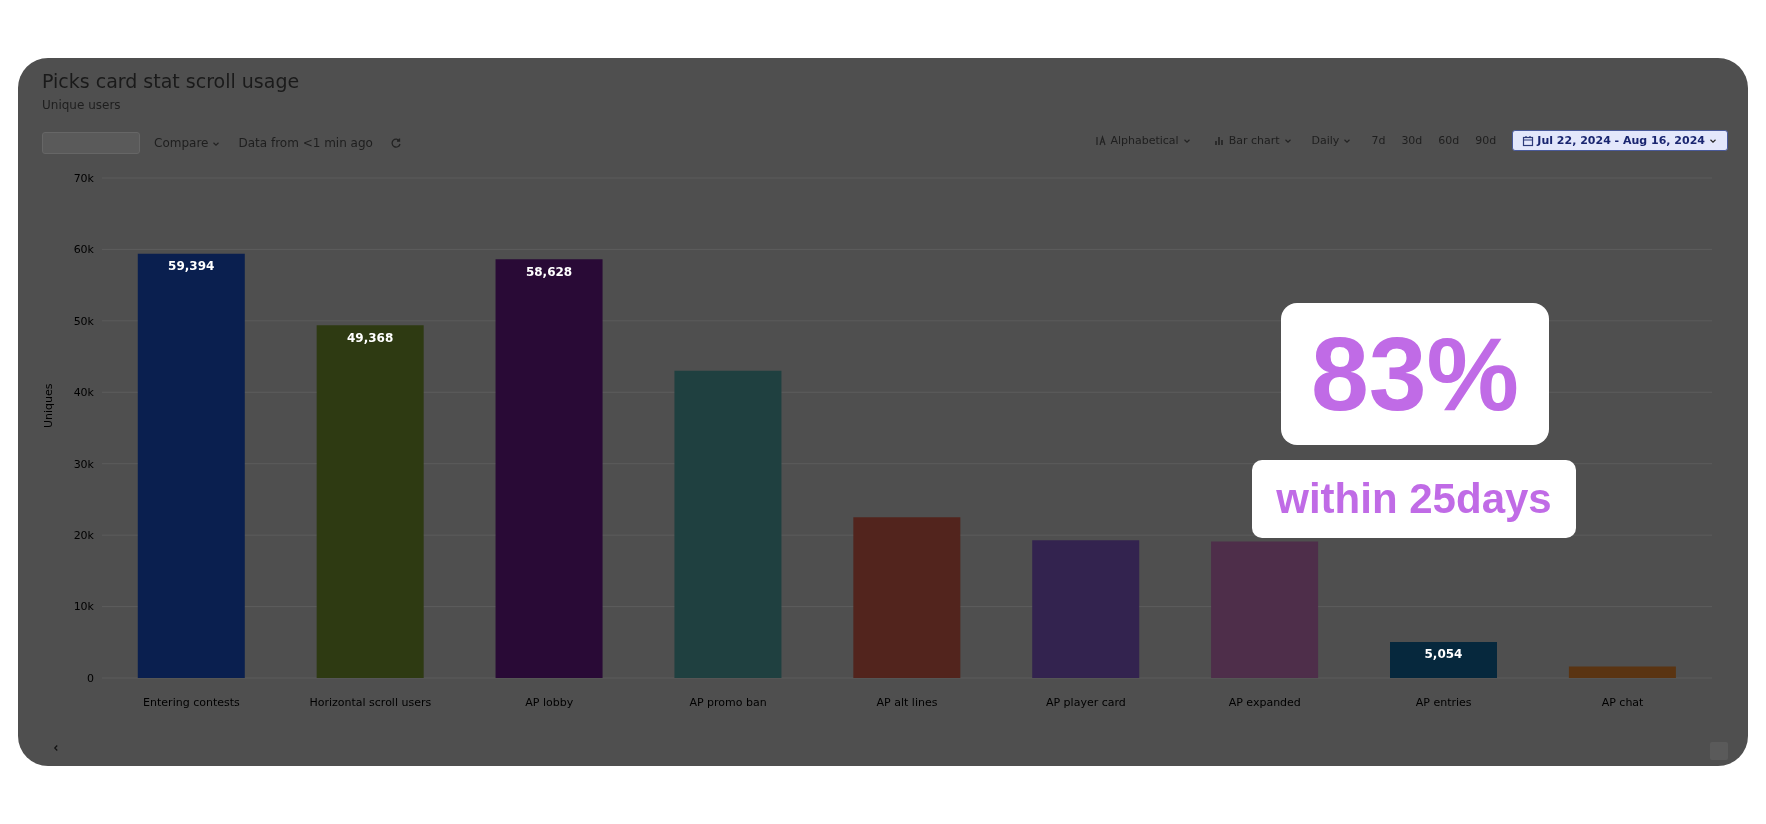  Describe the element at coordinates (549, 702) in the screenshot. I see `x-tick-label: AP lobby` at that location.